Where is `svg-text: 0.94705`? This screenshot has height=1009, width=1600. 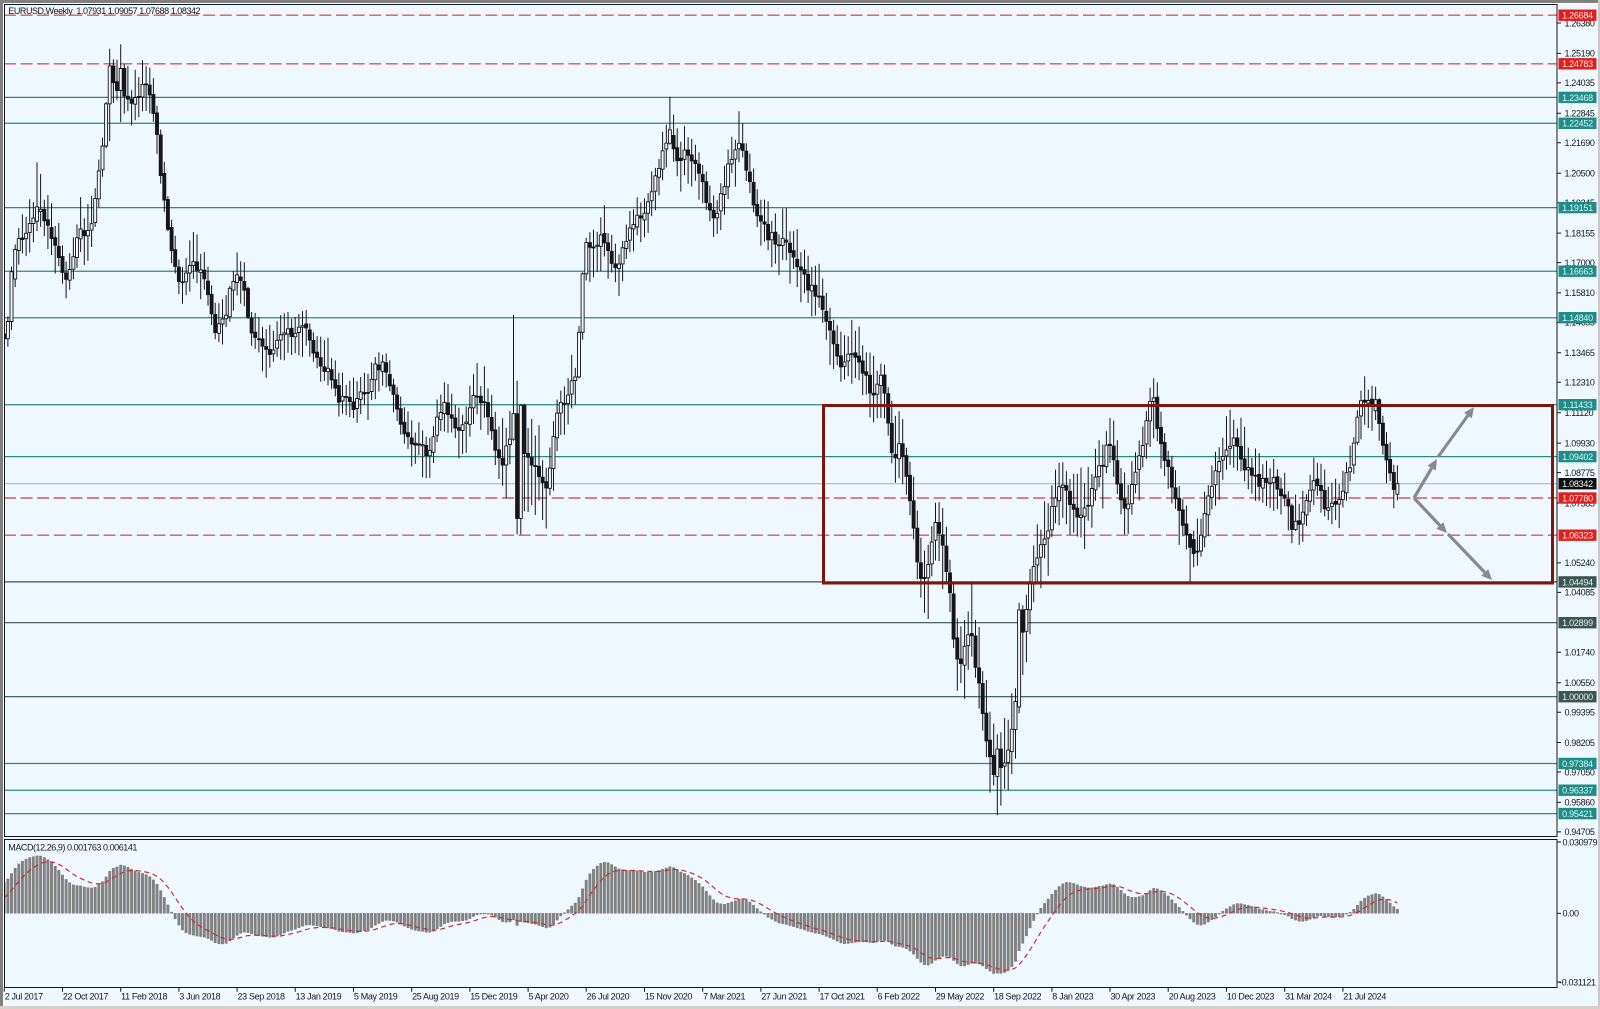
svg-text: 0.94705 is located at coordinates (1580, 832).